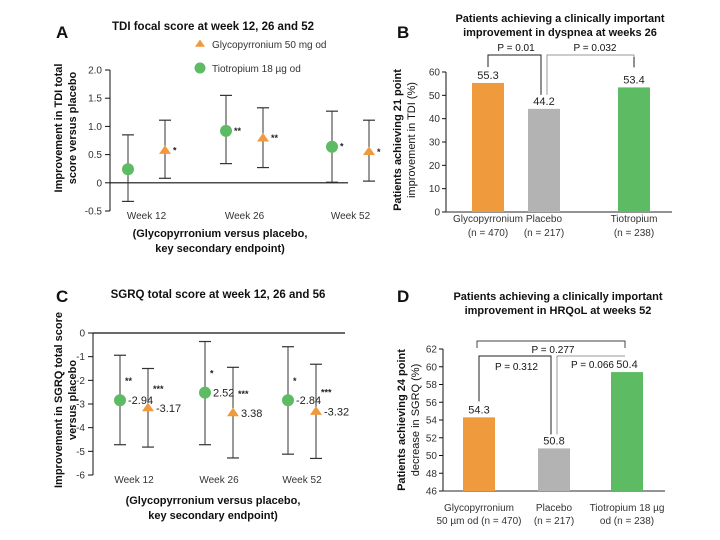 The height and width of the screenshot is (540, 720). What do you see at coordinates (432, 403) in the screenshot?
I see `y-tick-label: 56` at bounding box center [432, 403].